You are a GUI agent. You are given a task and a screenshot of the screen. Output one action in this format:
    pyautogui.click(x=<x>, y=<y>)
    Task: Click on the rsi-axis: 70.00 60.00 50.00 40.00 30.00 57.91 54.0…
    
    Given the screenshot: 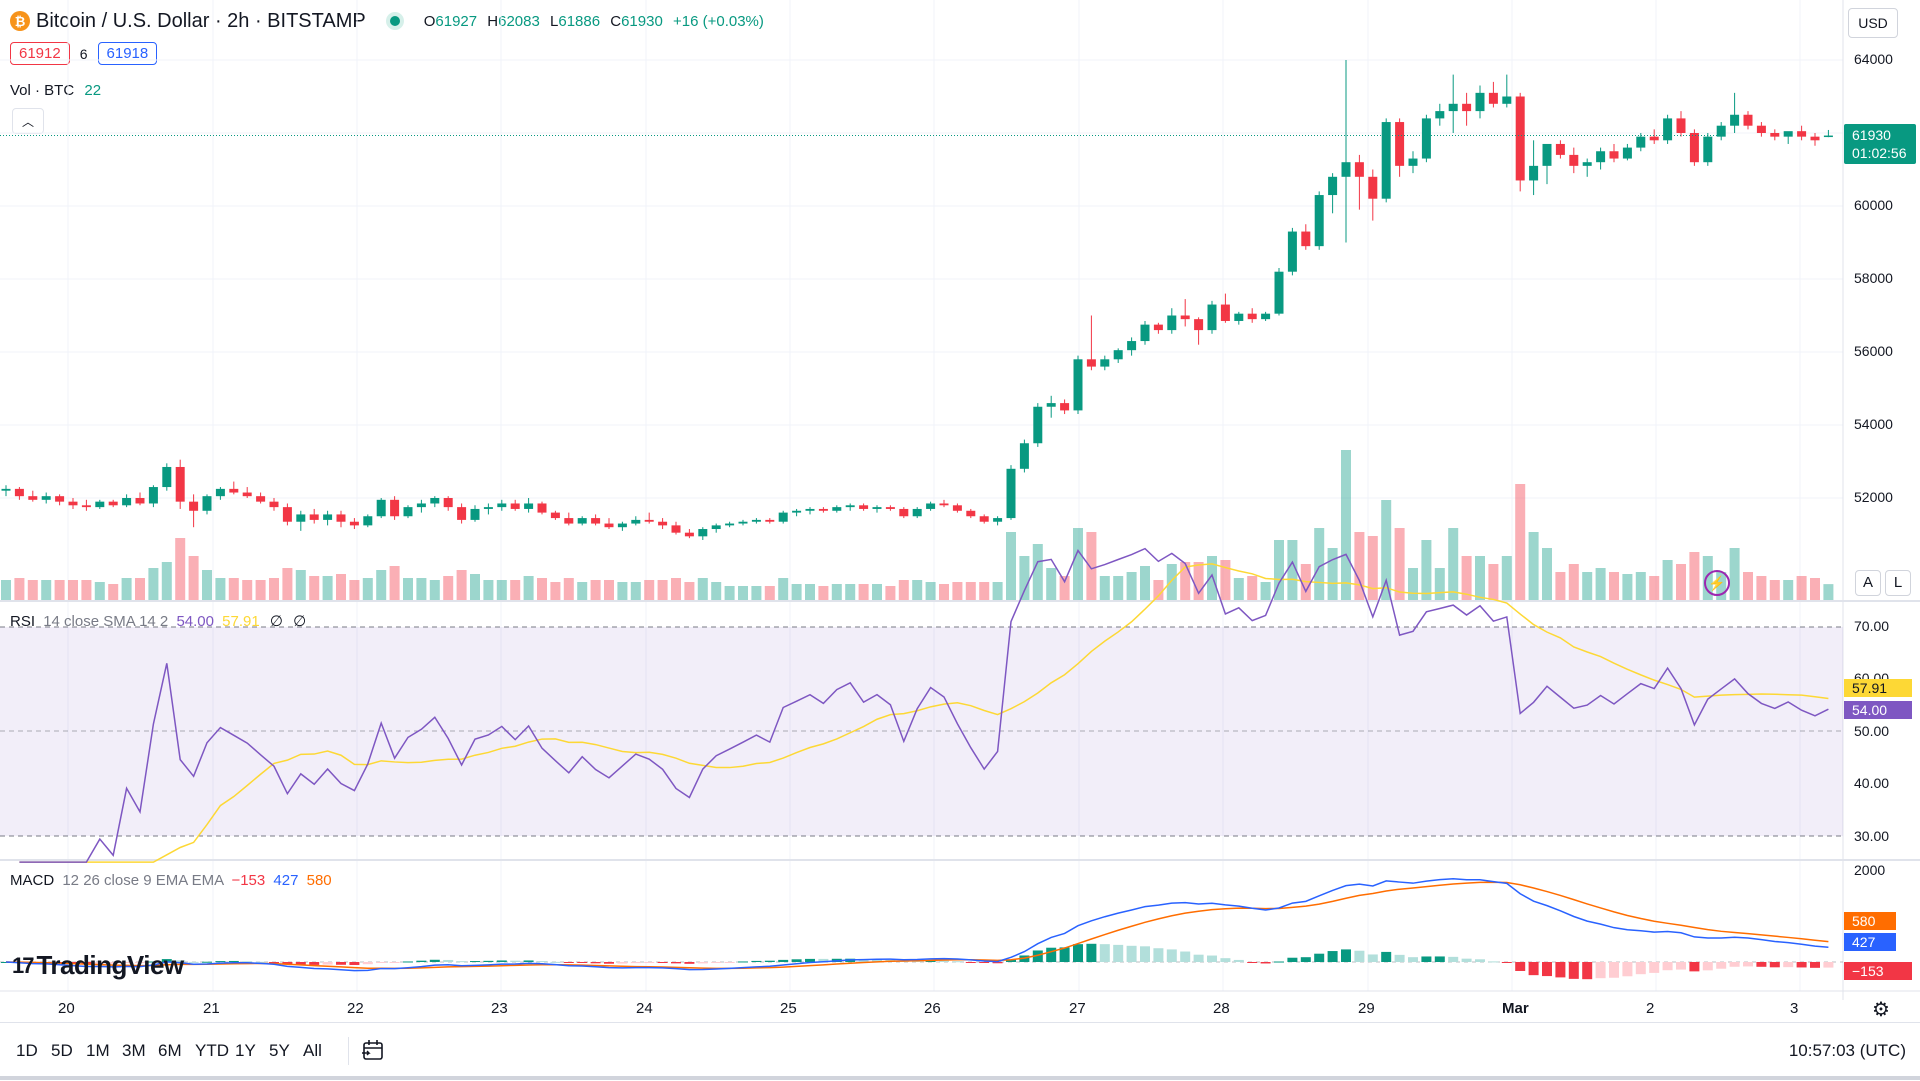 What is the action you would take?
    pyautogui.click(x=1882, y=735)
    